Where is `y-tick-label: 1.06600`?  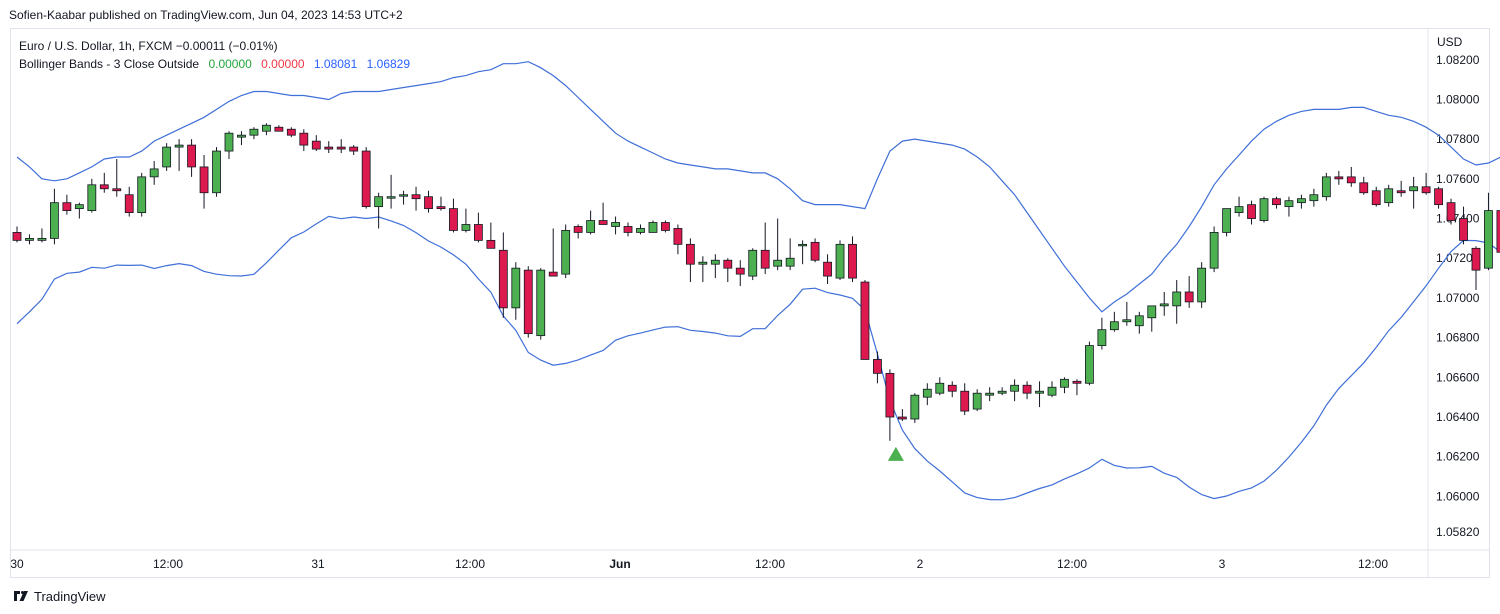
y-tick-label: 1.06600 is located at coordinates (1458, 377).